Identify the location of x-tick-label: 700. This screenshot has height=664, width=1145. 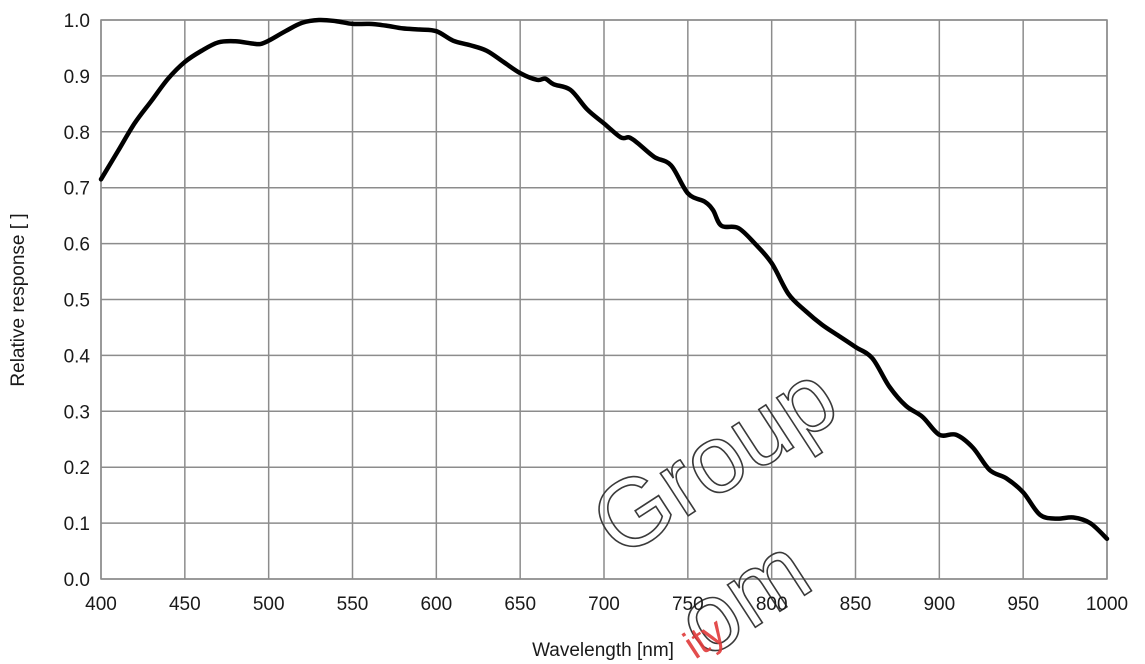
(604, 604).